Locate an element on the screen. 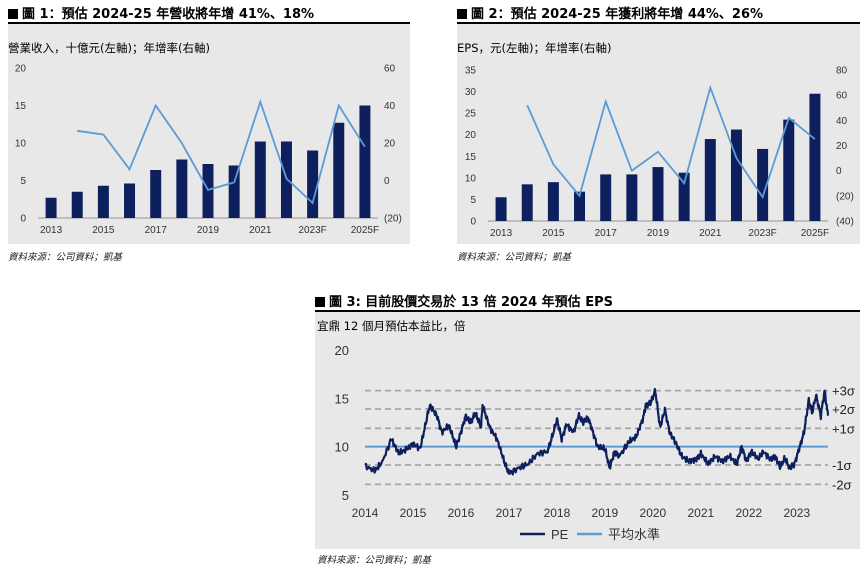  pe-x-tick-label: 2017 is located at coordinates (509, 513).